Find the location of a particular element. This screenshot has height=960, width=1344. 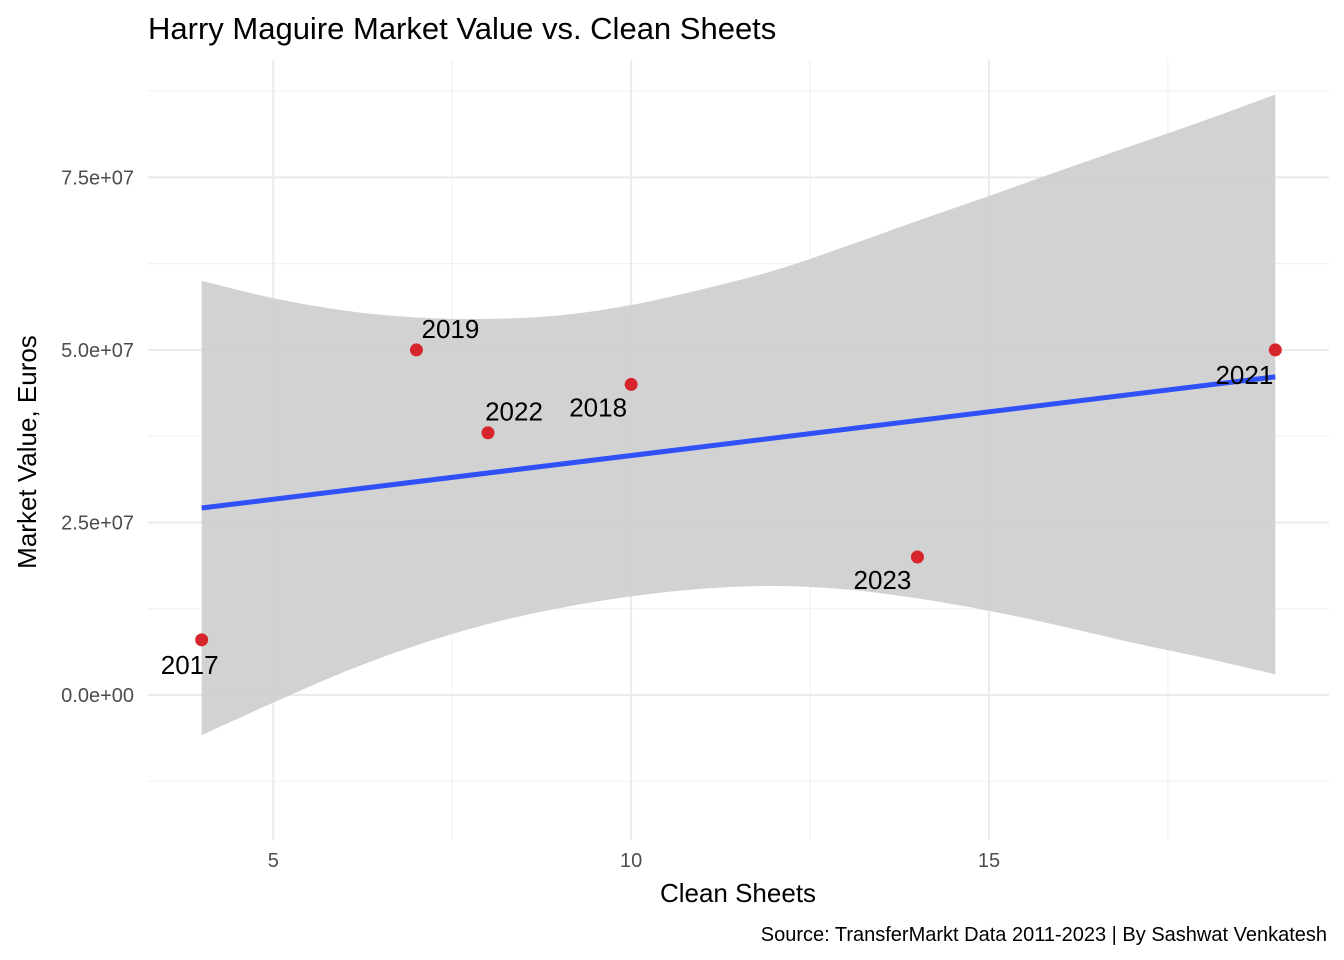

y-tick-label: 7.5e+07 is located at coordinates (97, 178).